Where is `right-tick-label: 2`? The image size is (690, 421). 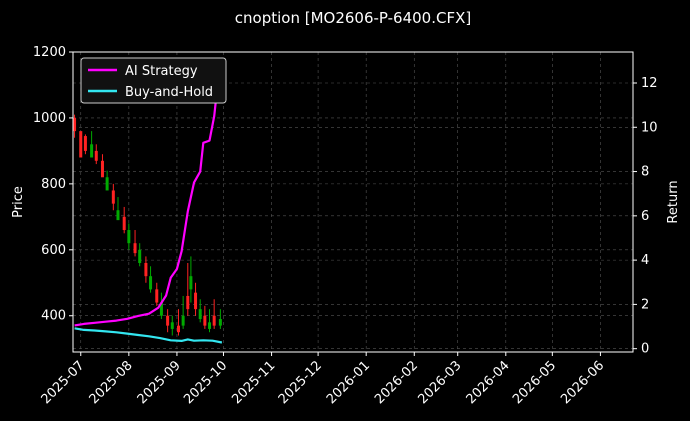 right-tick-label: 2 is located at coordinates (645, 304).